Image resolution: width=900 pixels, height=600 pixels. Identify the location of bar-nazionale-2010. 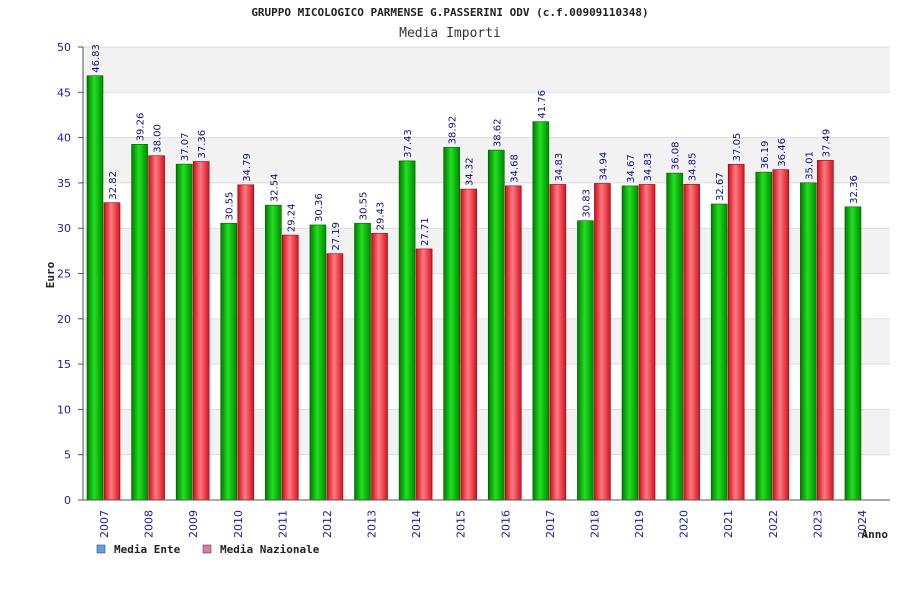
(246, 342).